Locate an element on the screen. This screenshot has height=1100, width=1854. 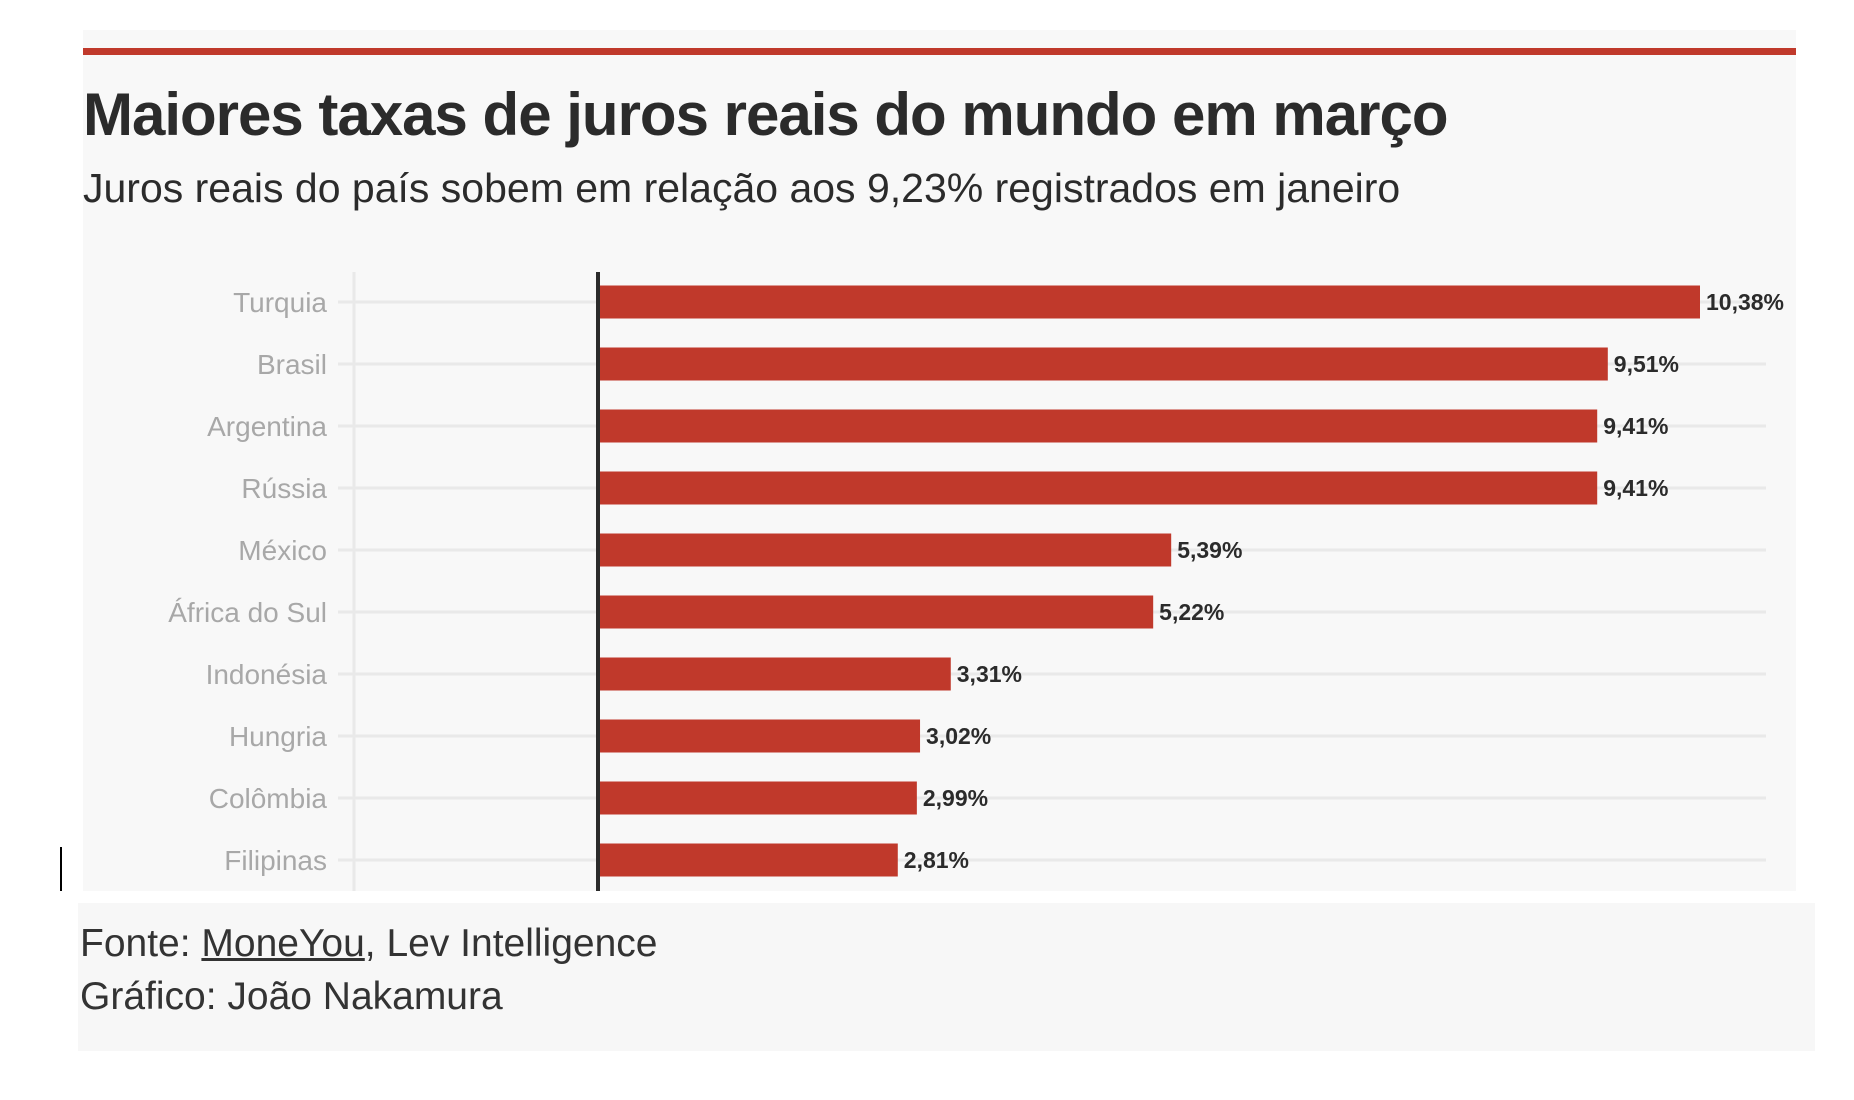
source-prefix: Fonte: is located at coordinates (141, 943).